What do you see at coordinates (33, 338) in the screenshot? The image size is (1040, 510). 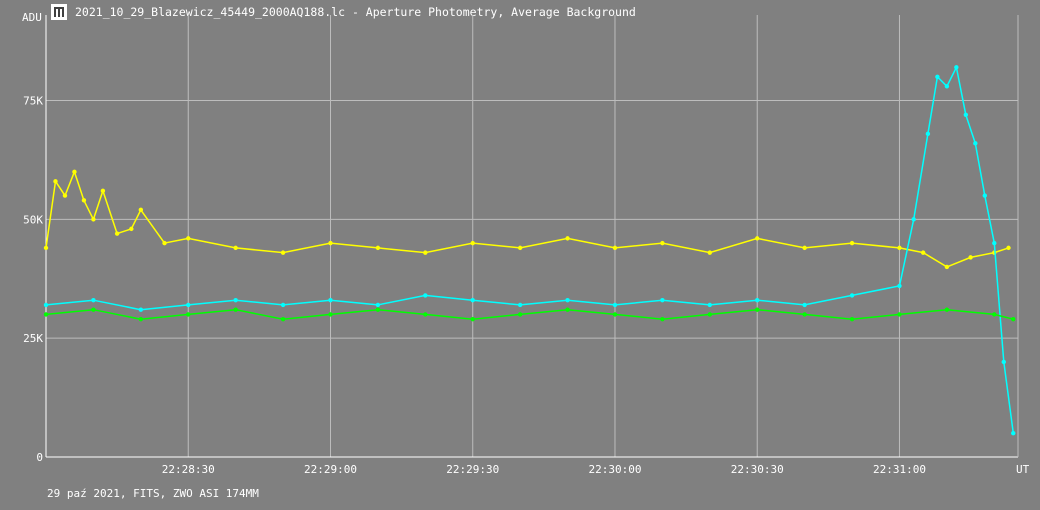 I see `y-tick-label: 25K` at bounding box center [33, 338].